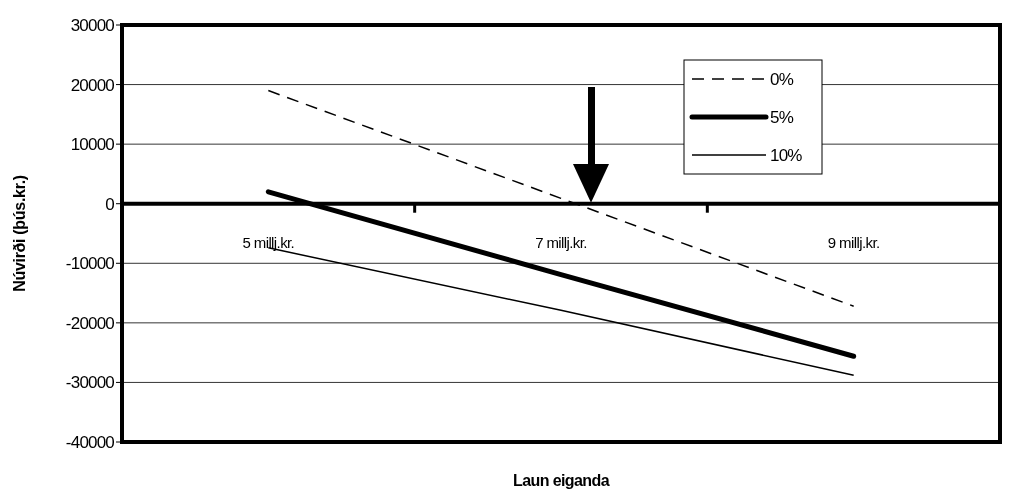 The image size is (1015, 494). What do you see at coordinates (90, 323) in the screenshot?
I see `y-tick-label: -20000` at bounding box center [90, 323].